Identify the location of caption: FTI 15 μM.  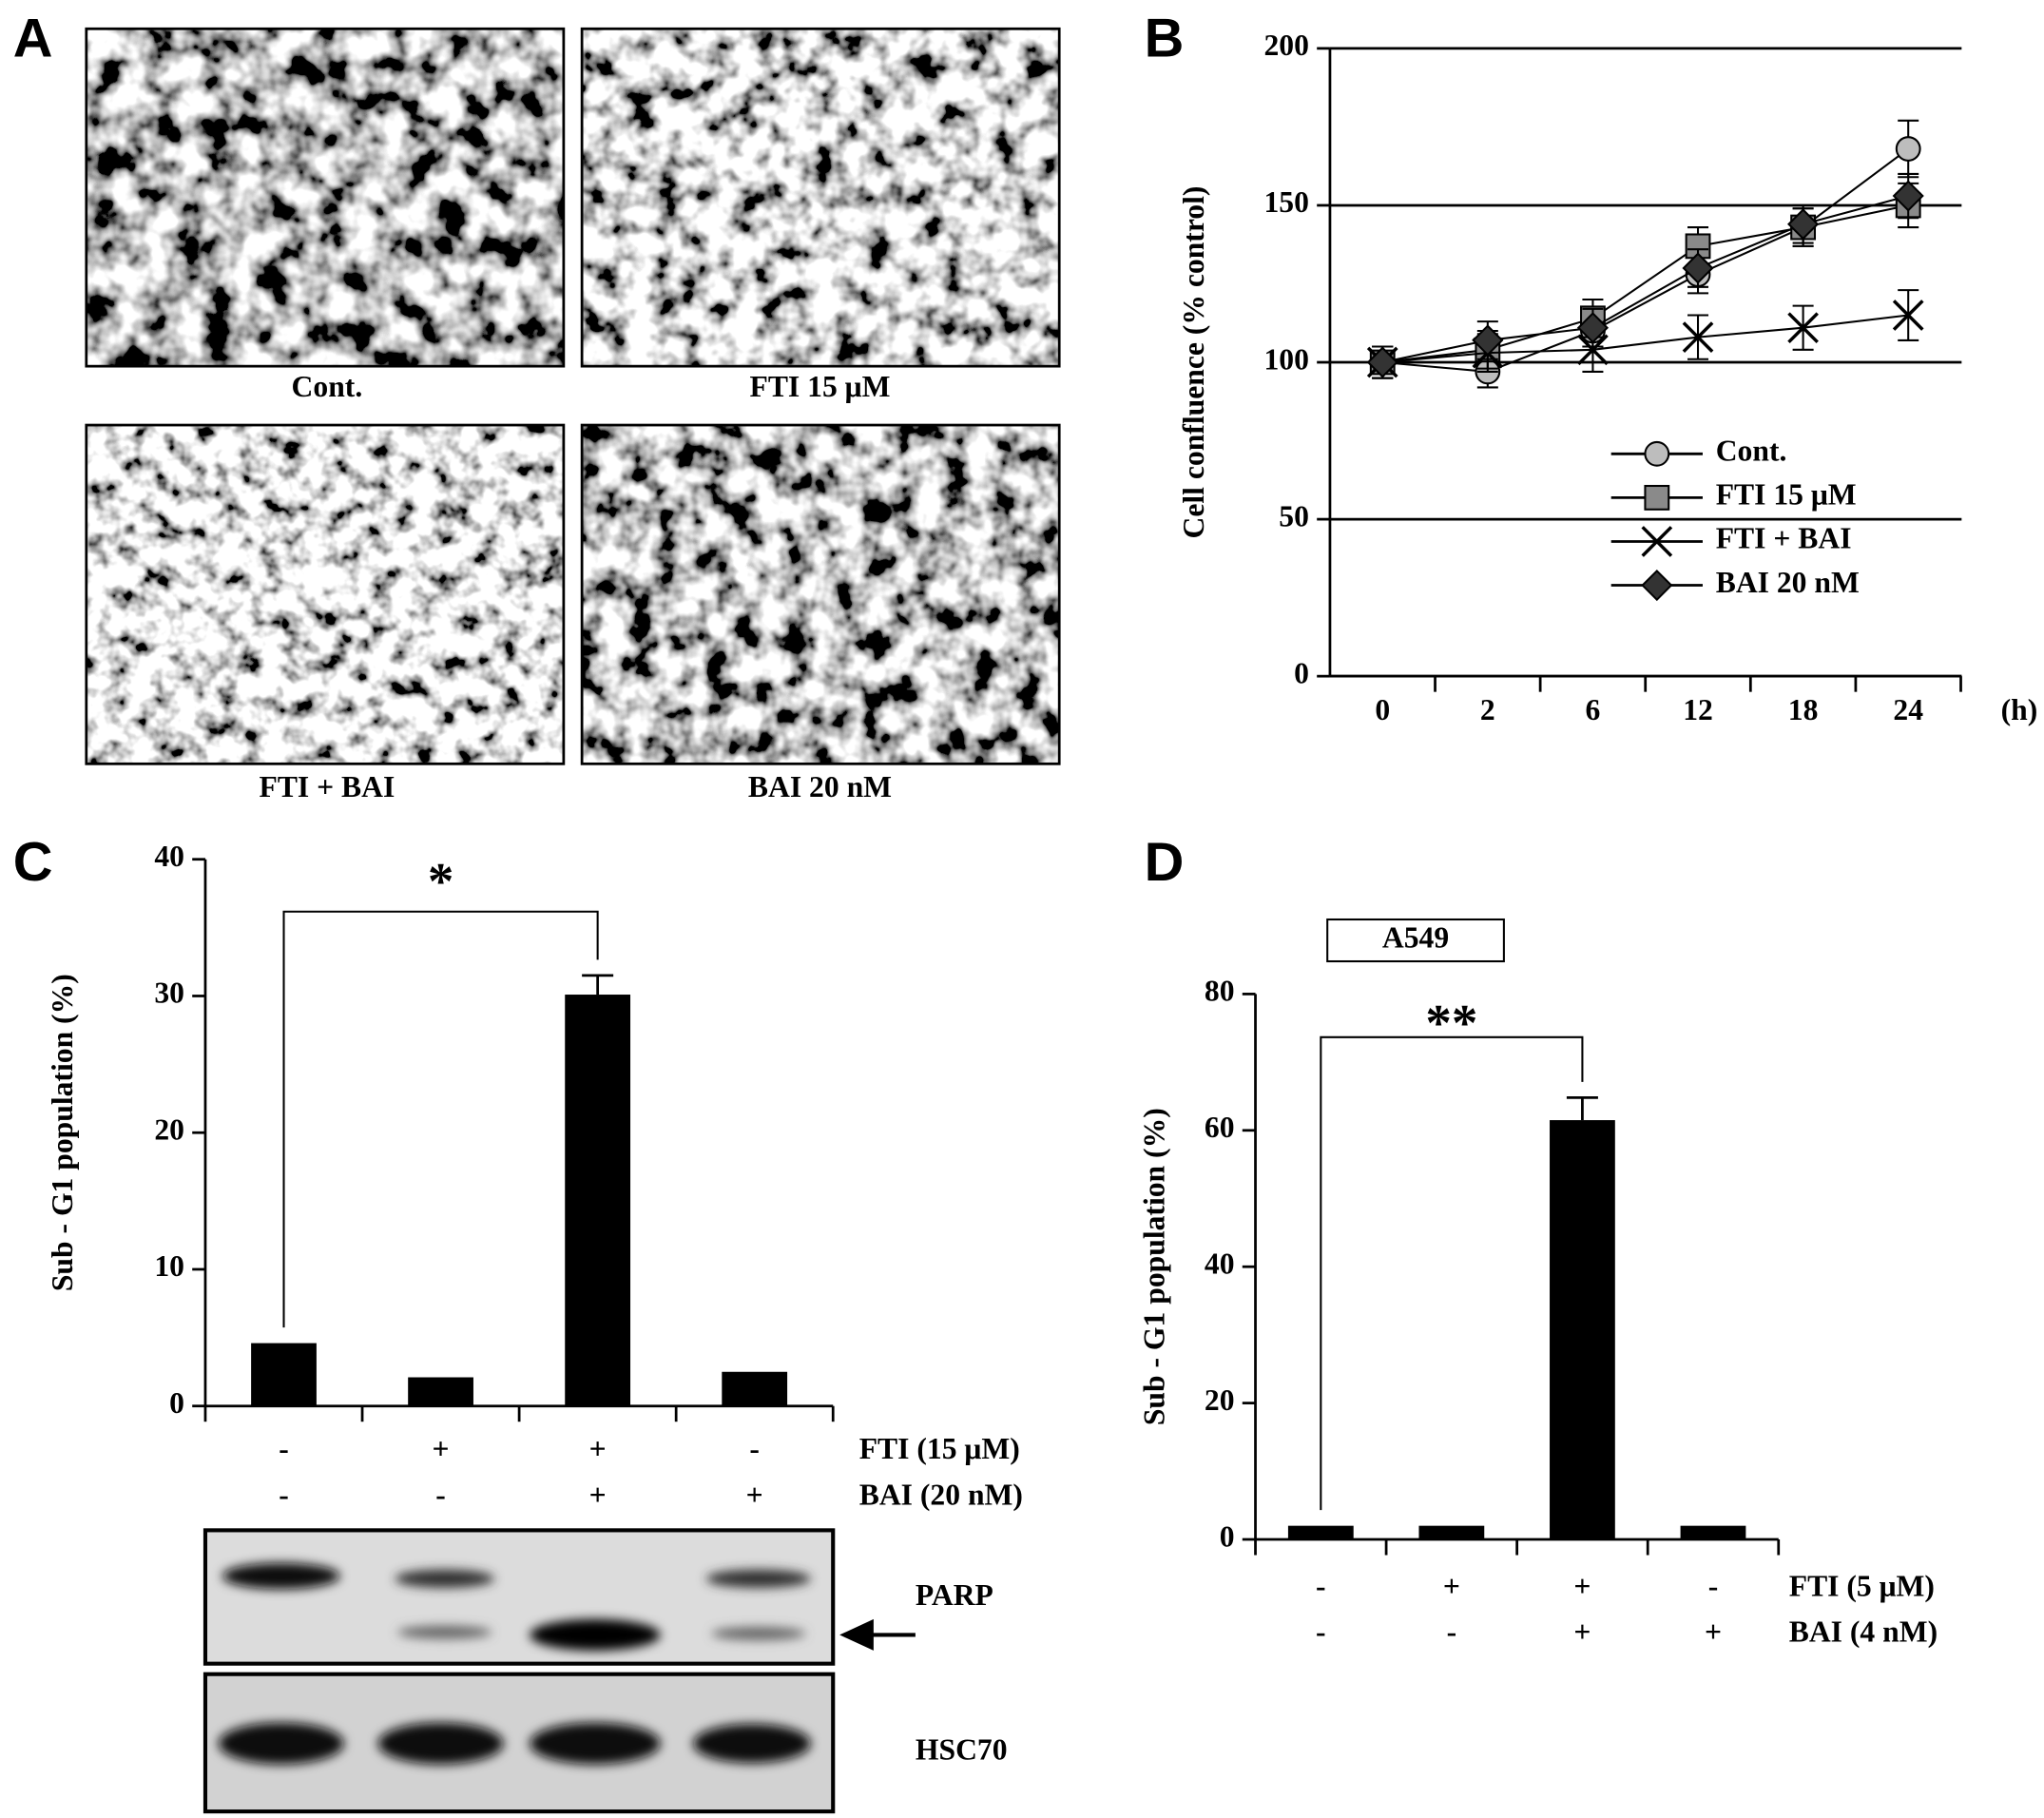
(820, 386).